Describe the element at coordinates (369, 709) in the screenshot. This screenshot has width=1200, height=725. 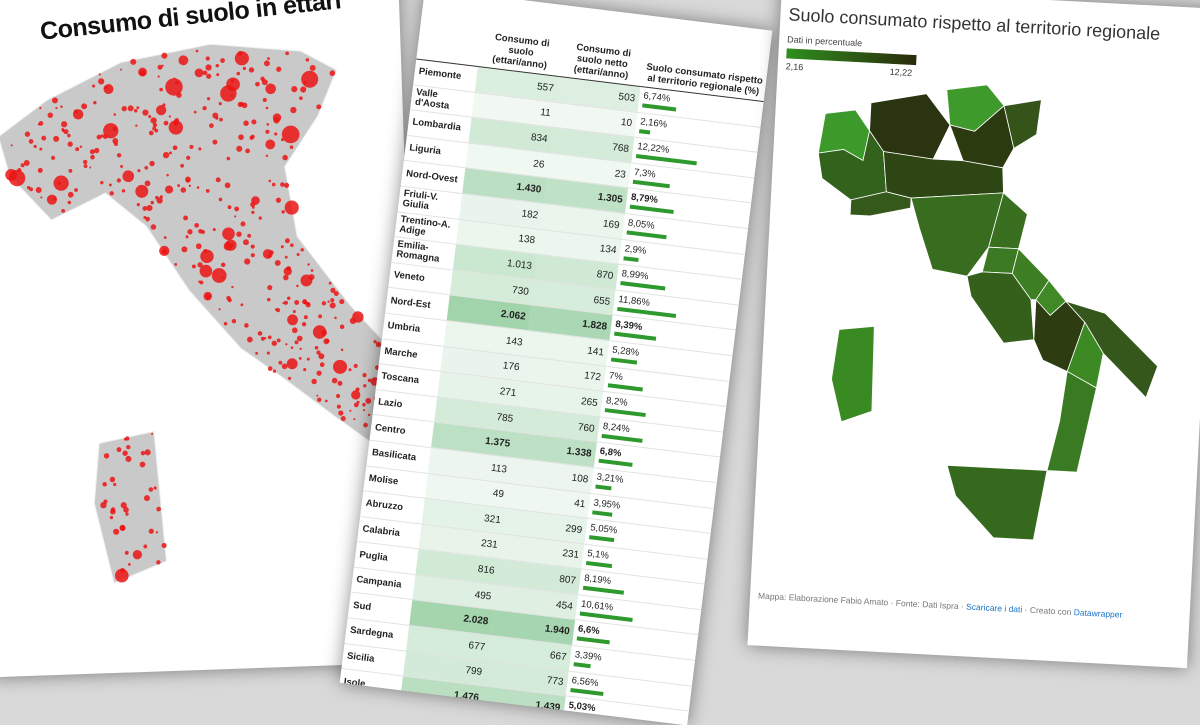
I see `region-name: Italia` at that location.